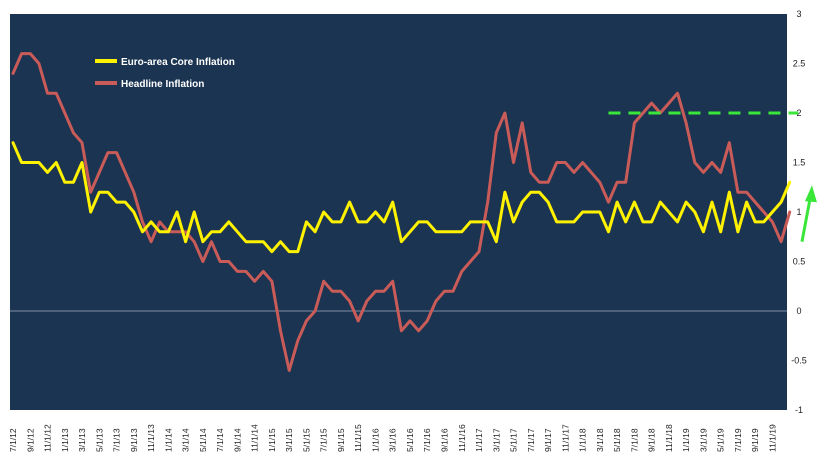 The width and height of the screenshot is (817, 462). What do you see at coordinates (686, 440) in the screenshot?
I see `x-tick-label: 1/1/19` at bounding box center [686, 440].